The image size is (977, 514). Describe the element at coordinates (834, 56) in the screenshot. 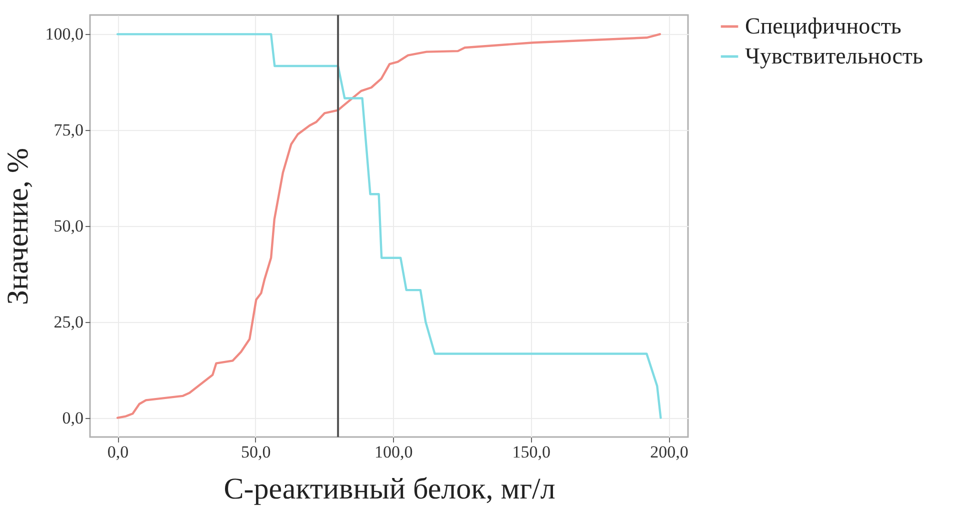

I see `legend-label: Чувствительность` at that location.